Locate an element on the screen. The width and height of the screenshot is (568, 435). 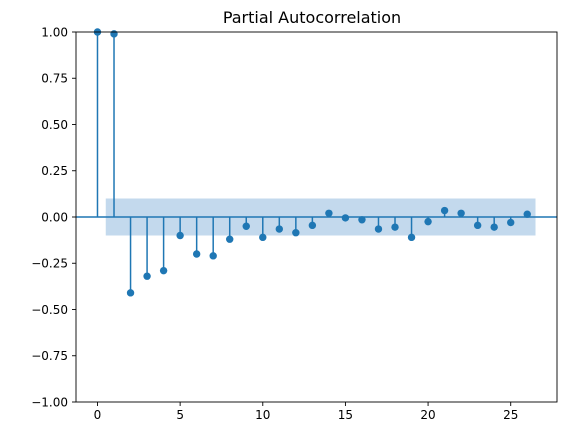
y-tick-label: −1.00 is located at coordinates (49, 402).